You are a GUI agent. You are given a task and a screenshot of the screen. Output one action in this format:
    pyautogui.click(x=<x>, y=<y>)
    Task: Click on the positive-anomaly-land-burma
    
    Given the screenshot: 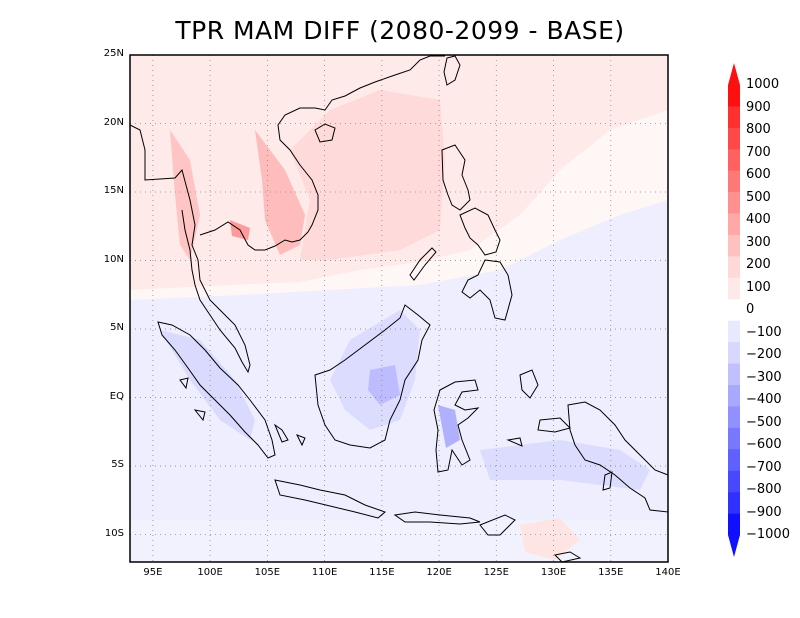 What is the action you would take?
    pyautogui.click(x=185, y=195)
    